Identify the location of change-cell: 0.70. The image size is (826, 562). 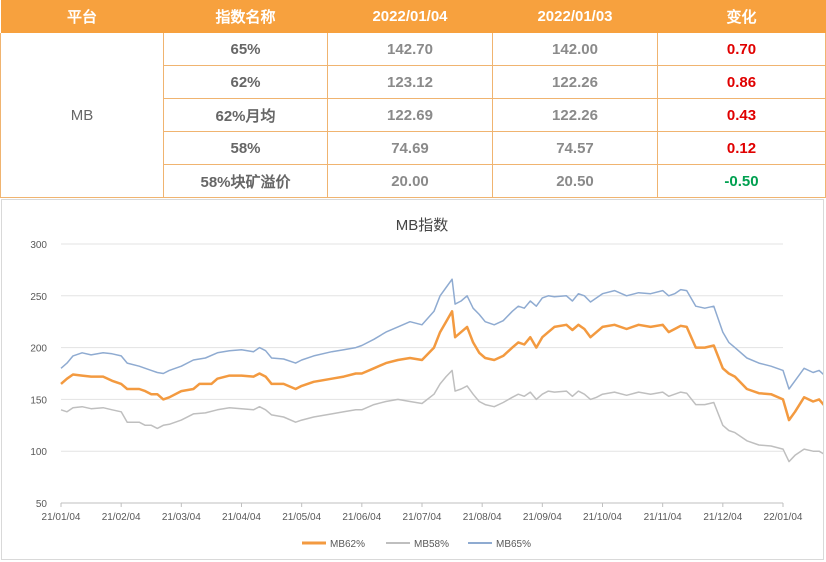
(741, 49).